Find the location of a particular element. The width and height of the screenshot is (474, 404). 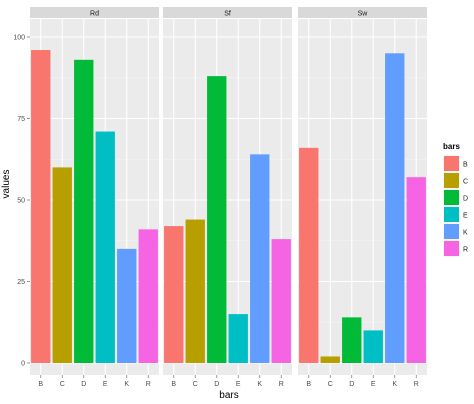

facet-strip-label: Rd is located at coordinates (94, 14).